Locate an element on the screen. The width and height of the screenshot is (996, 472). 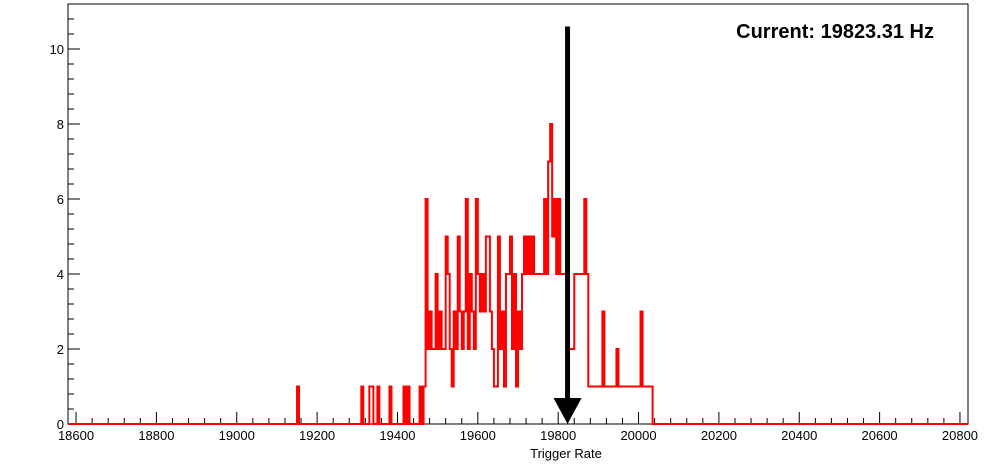
y-tick-label: 2 is located at coordinates (60, 349).